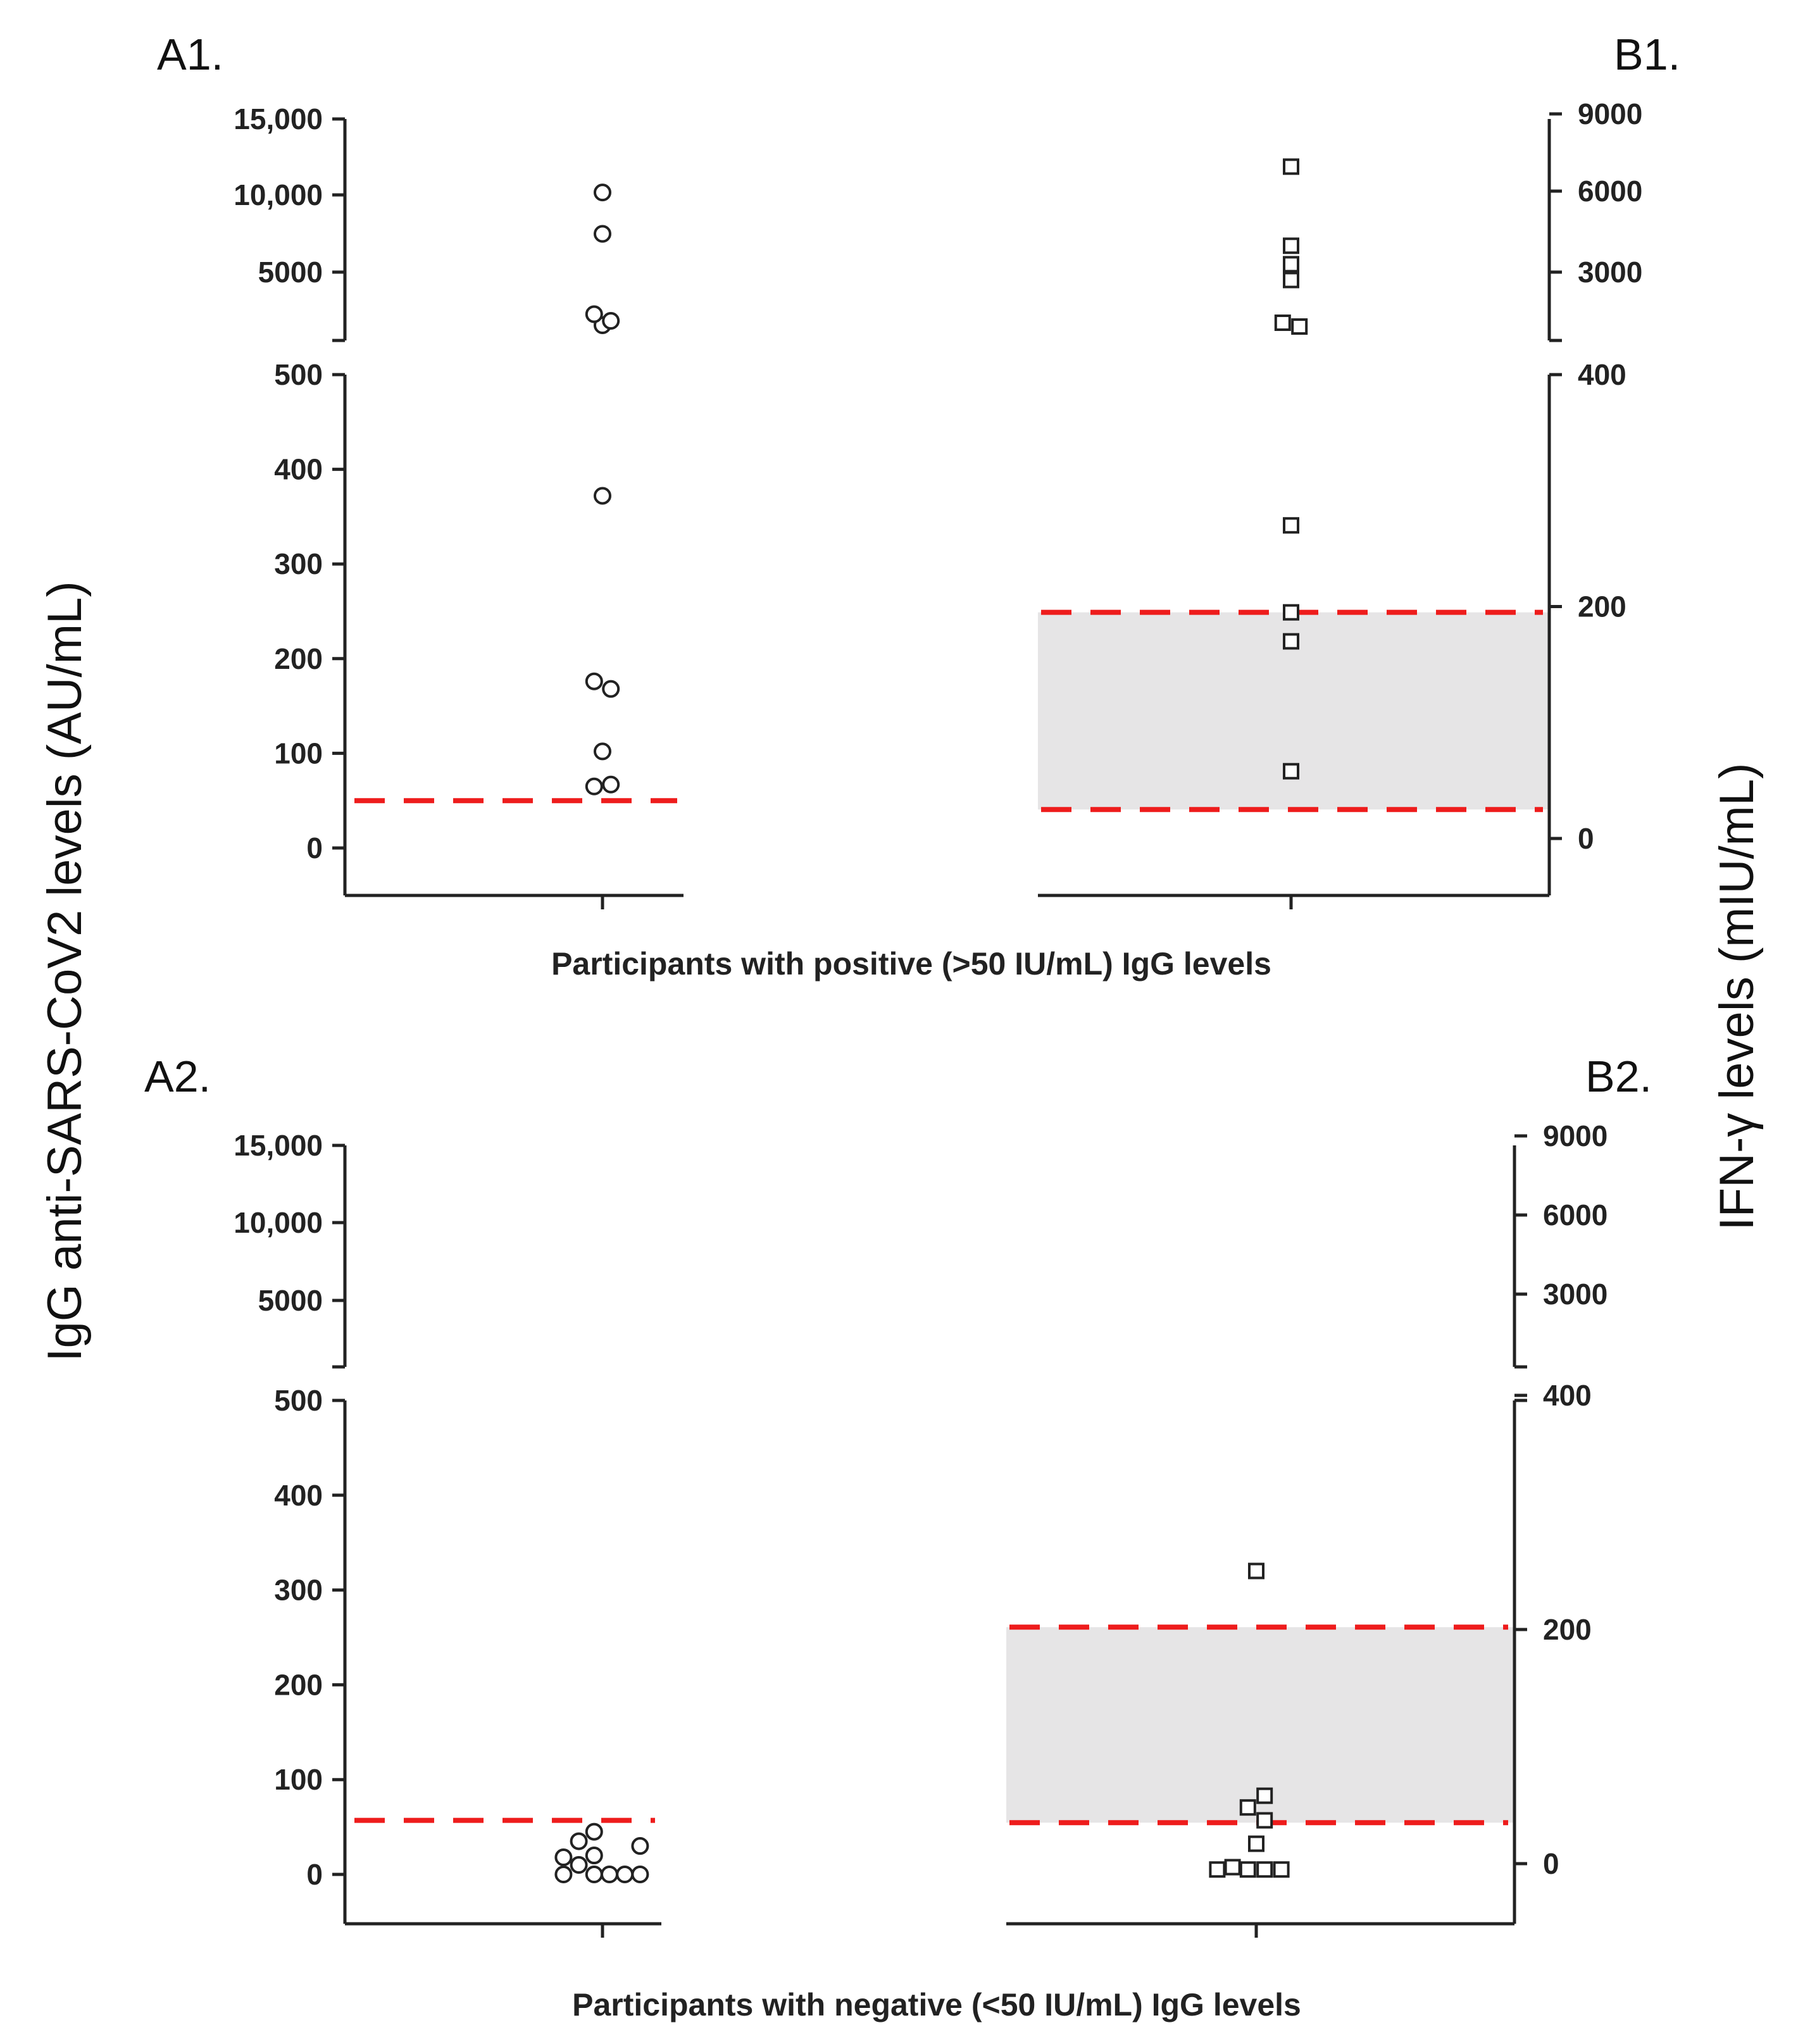 This screenshot has width=1798, height=2044. I want to click on left-axis-title: IgG anti-SARS-CoV2 levels (AU/mL), so click(65, 971).